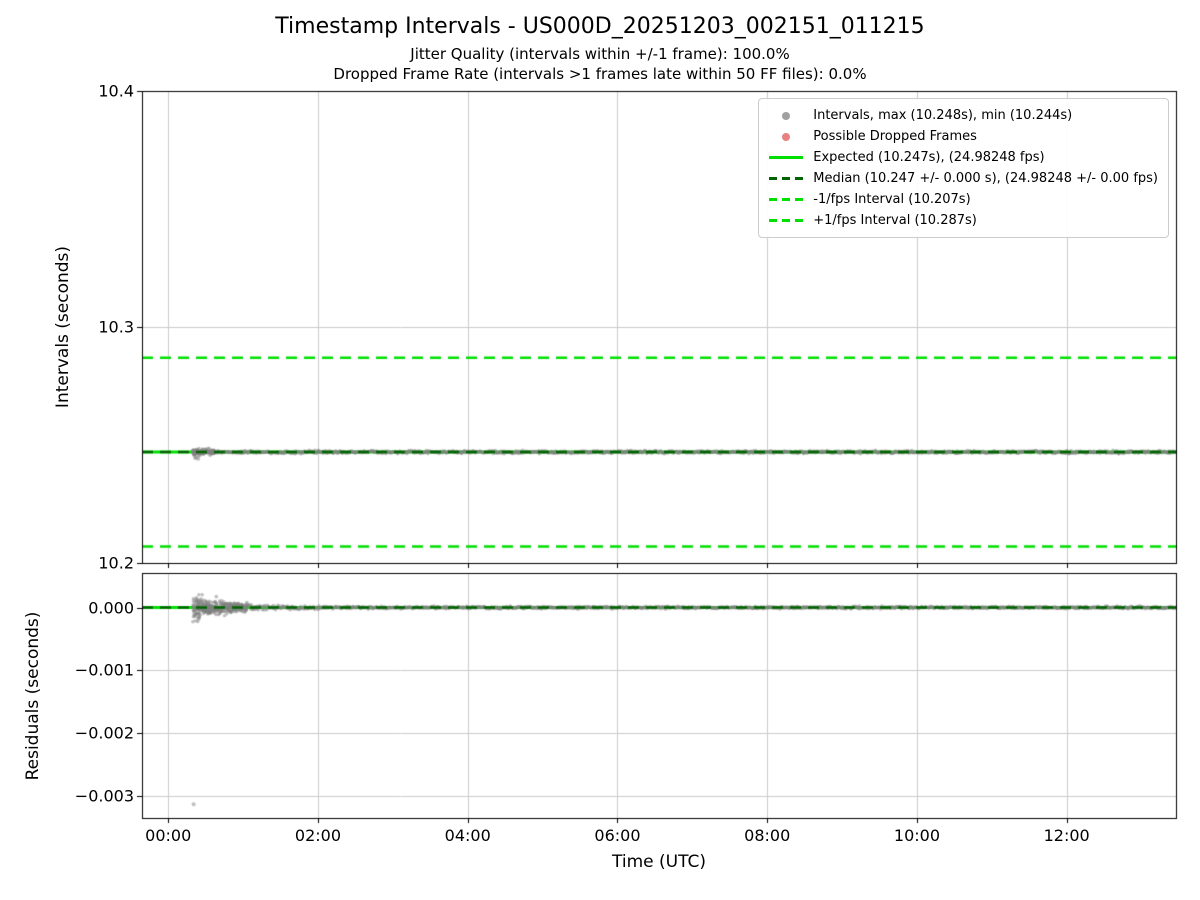 The image size is (1200, 900). I want to click on x-axis-label: Time (UTC), so click(659, 862).